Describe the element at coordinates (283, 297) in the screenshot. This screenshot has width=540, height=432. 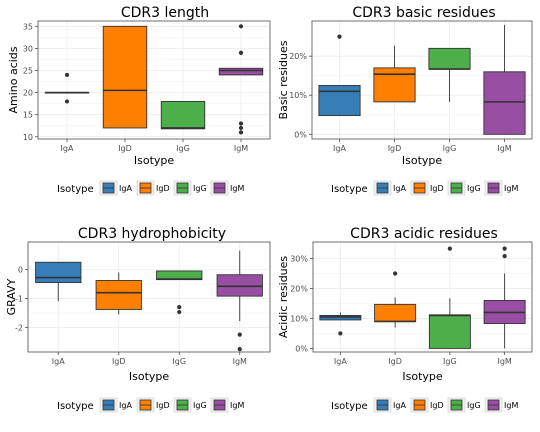
I see `y-axis-label: Acidic residues` at that location.